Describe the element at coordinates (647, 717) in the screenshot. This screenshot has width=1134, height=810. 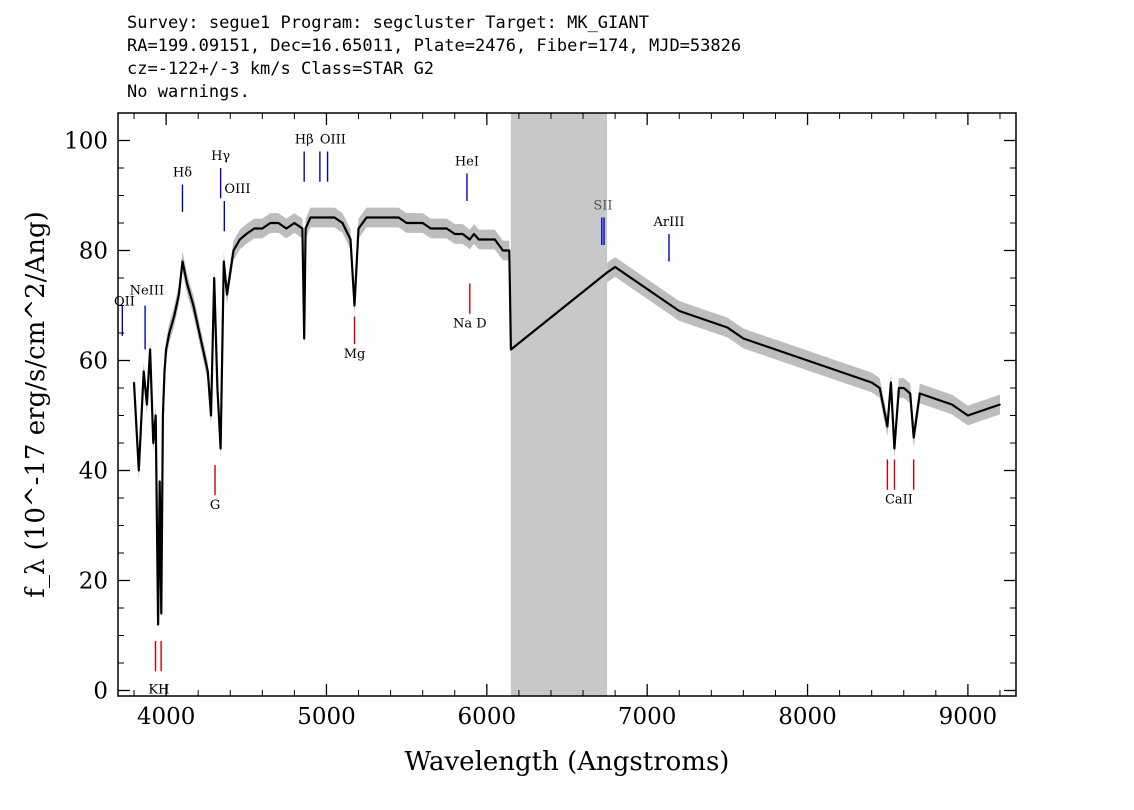
I see `x-tick-label: 7000` at that location.